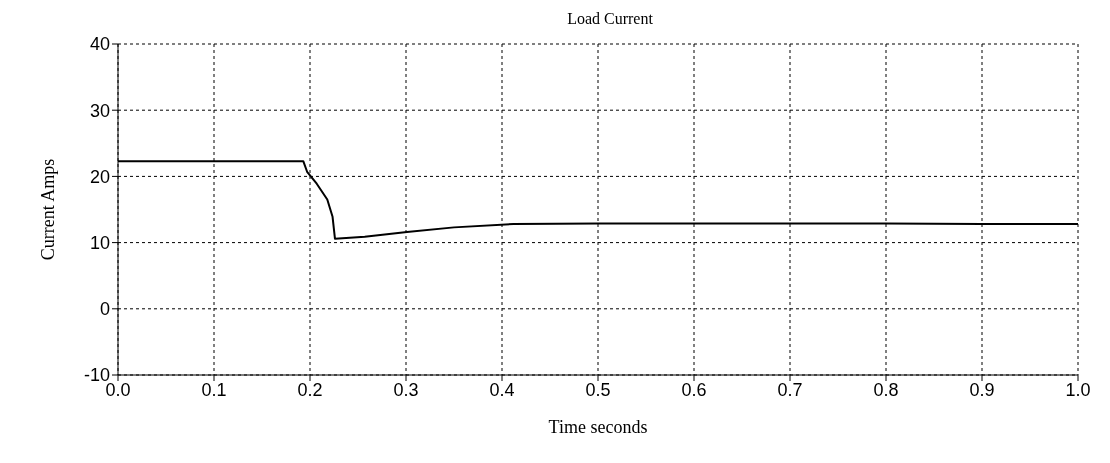  I want to click on y-tick-label: 10, so click(99, 242).